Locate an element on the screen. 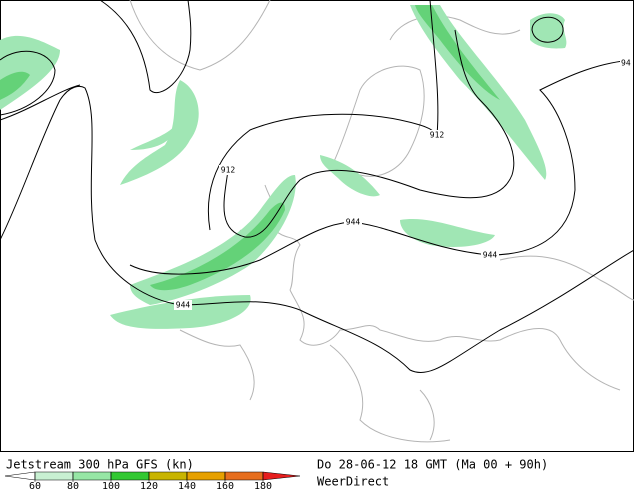 The width and height of the screenshot is (634, 490). legend-tick-label: 60 is located at coordinates (35, 485).